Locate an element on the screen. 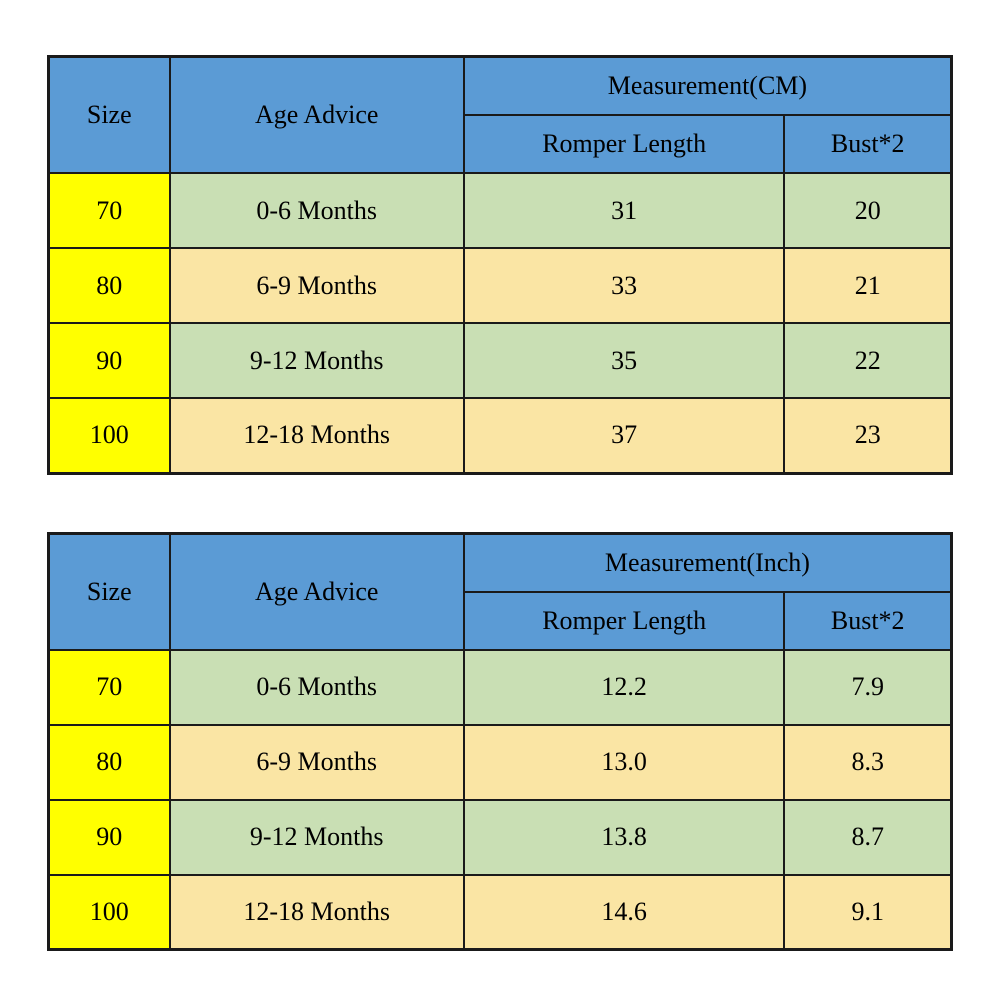 Image resolution: width=1000 pixels, height=1000 pixels. table-row: 80 6-9 Months 33 21 is located at coordinates (500, 285).